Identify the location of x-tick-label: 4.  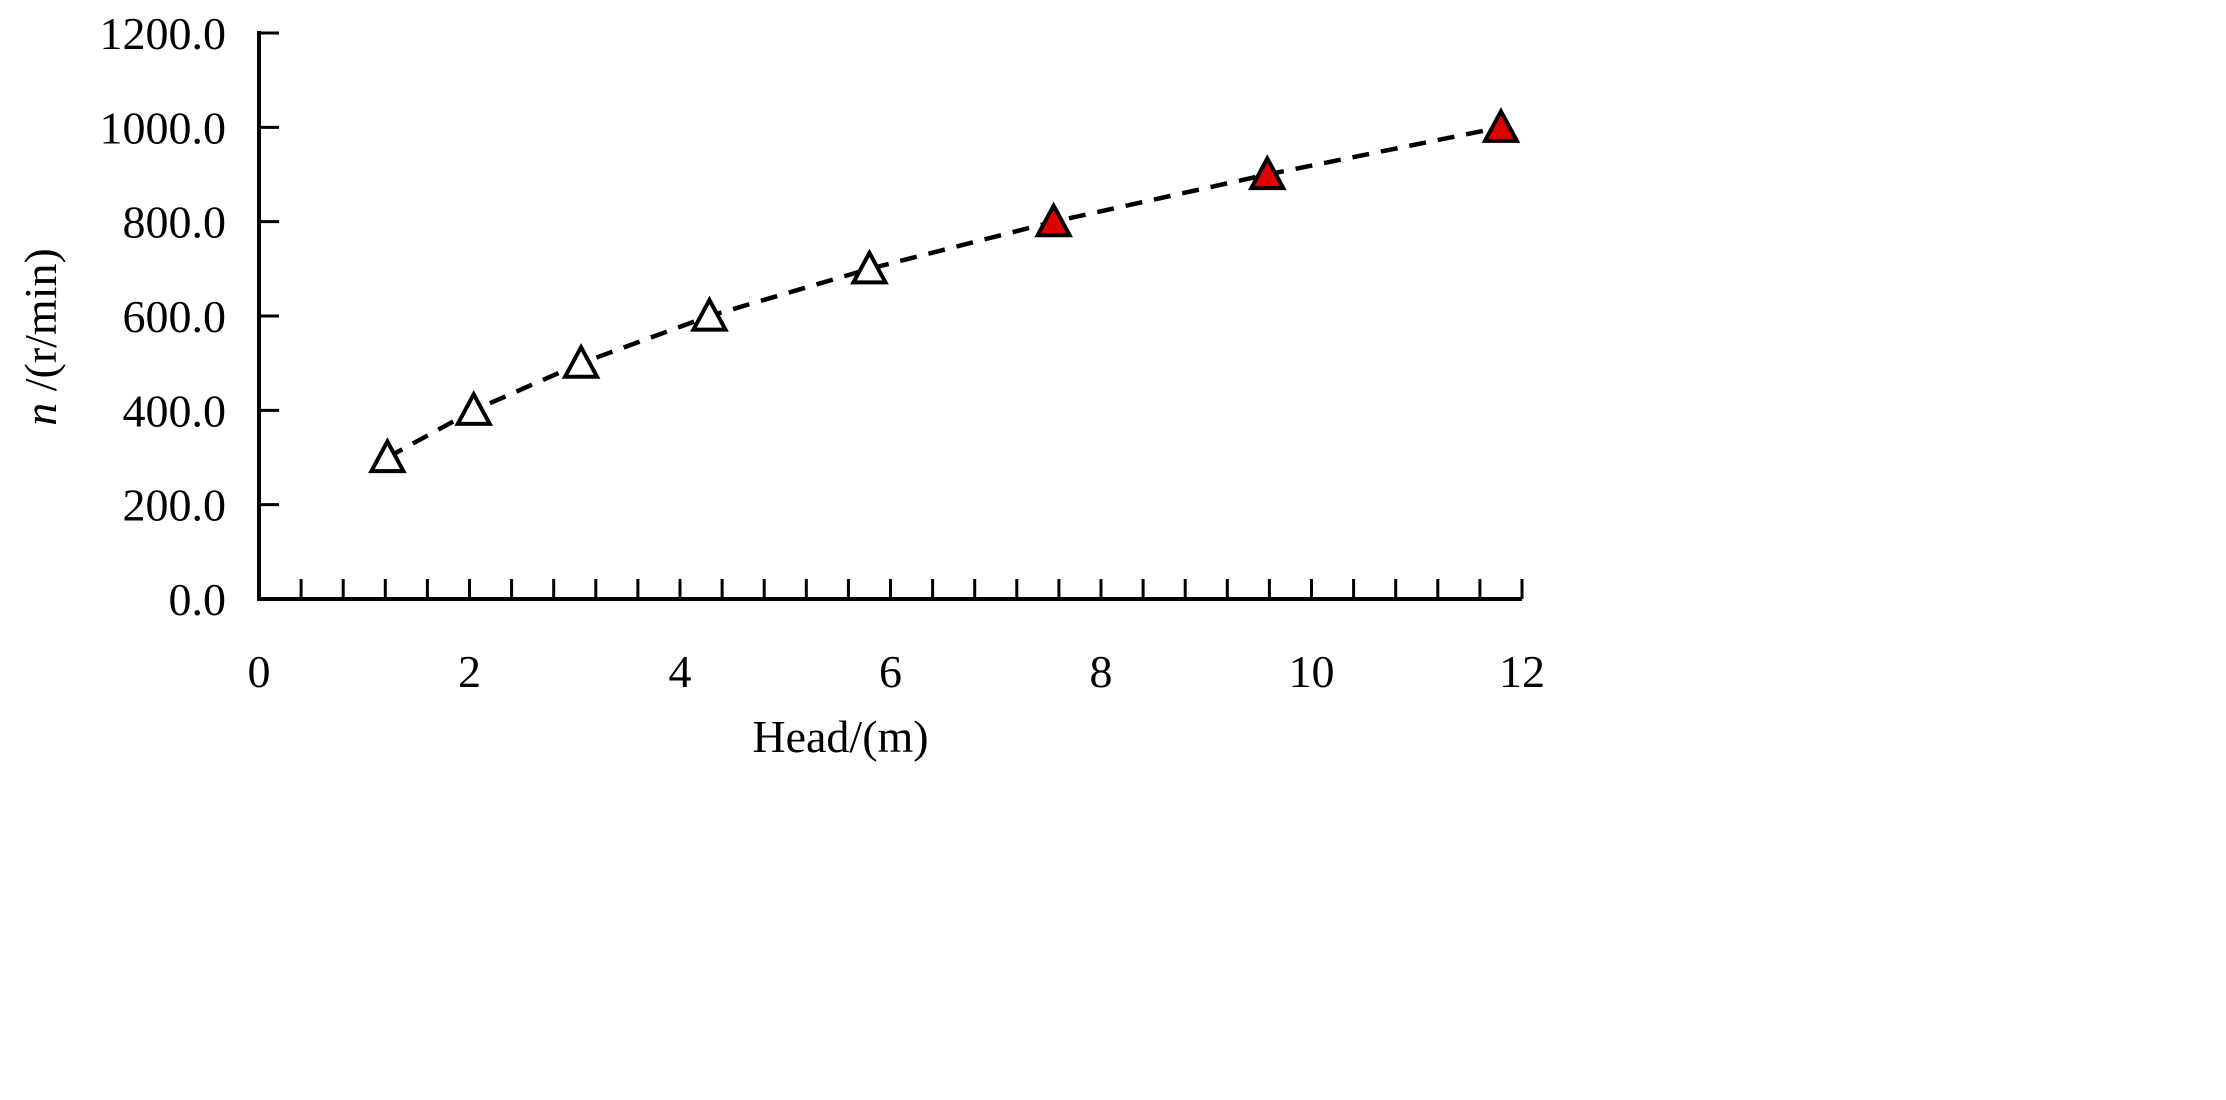
(680, 671).